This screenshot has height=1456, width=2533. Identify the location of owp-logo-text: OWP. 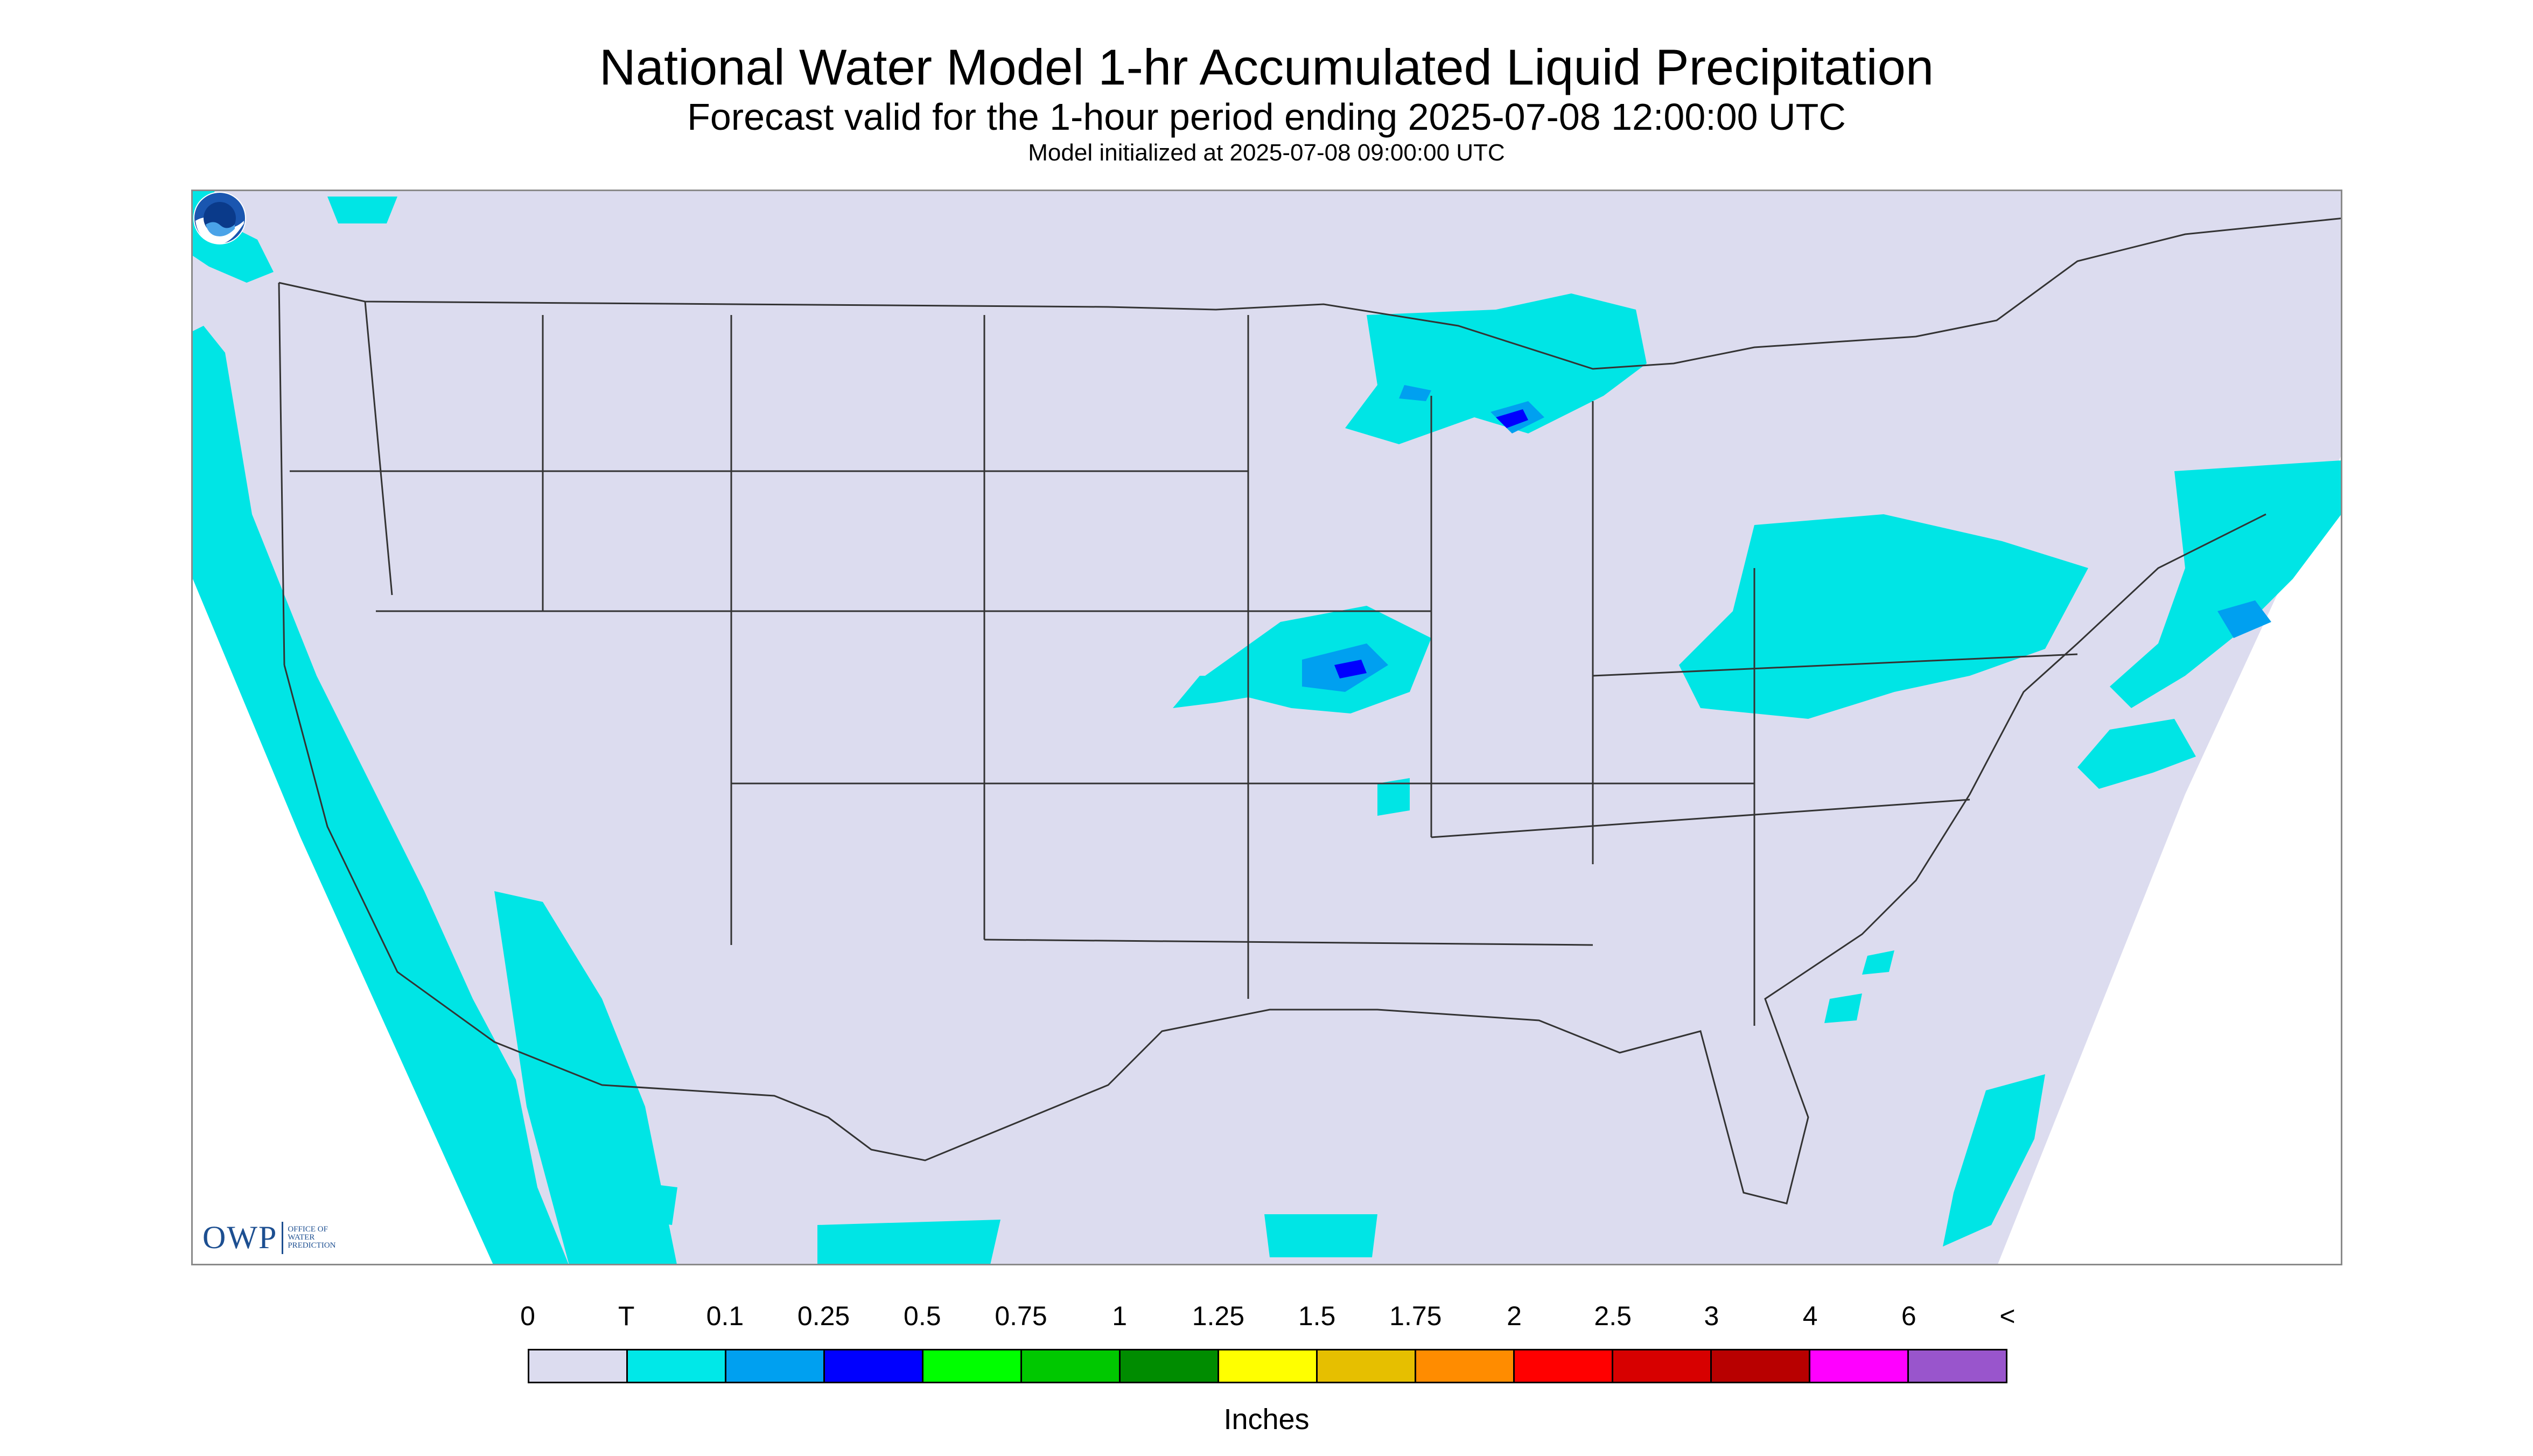
(240, 1237).